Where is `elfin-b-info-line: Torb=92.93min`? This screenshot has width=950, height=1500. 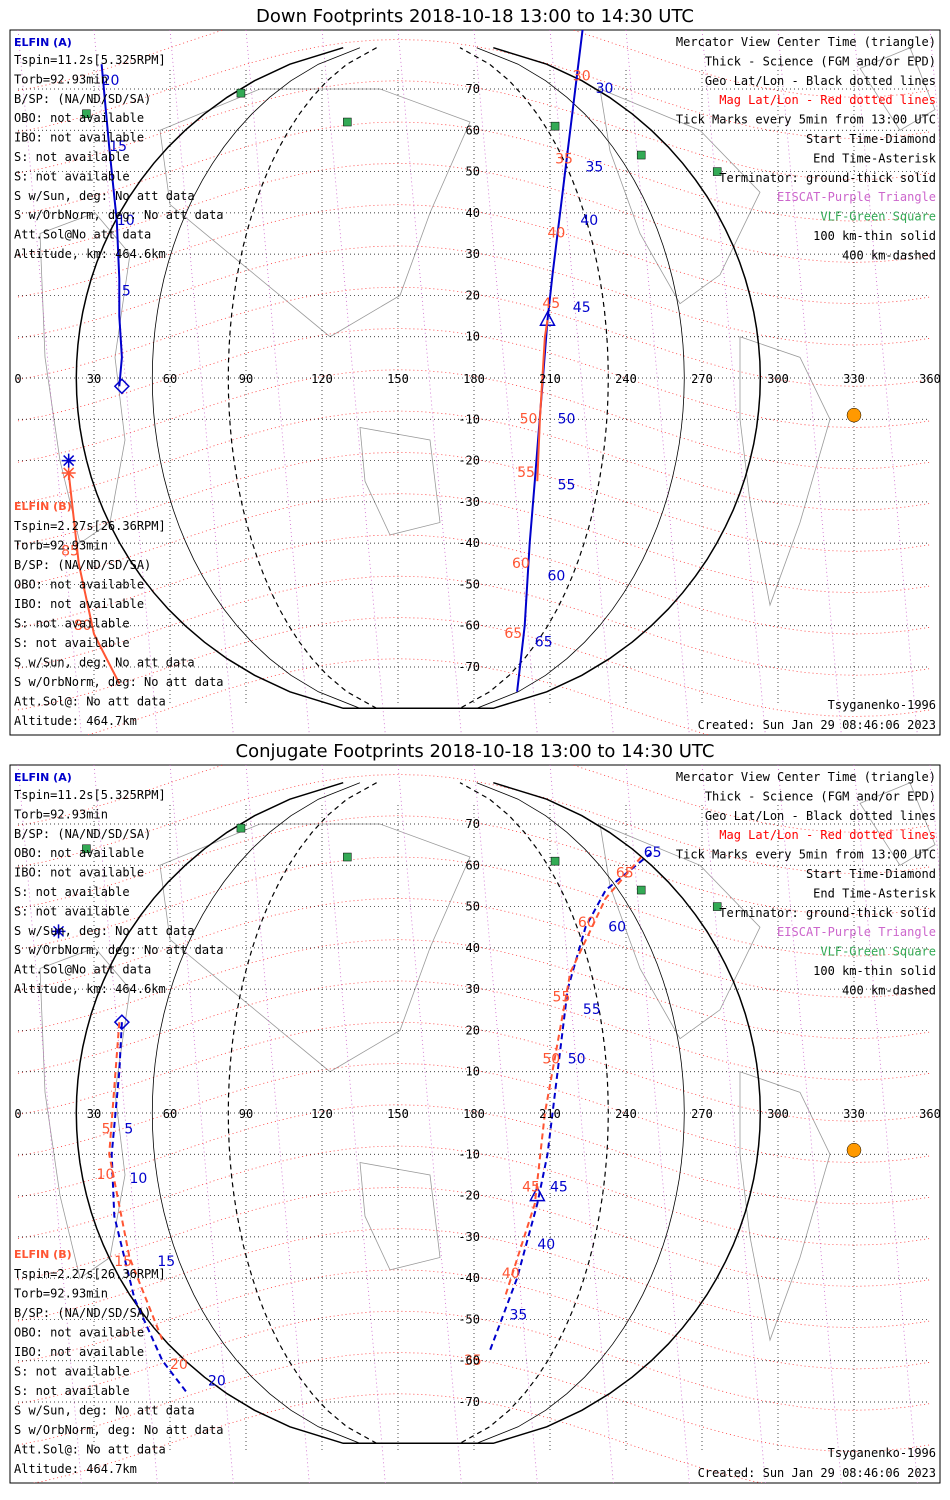
elfin-b-info-line: Torb=92.93min is located at coordinates (61, 546).